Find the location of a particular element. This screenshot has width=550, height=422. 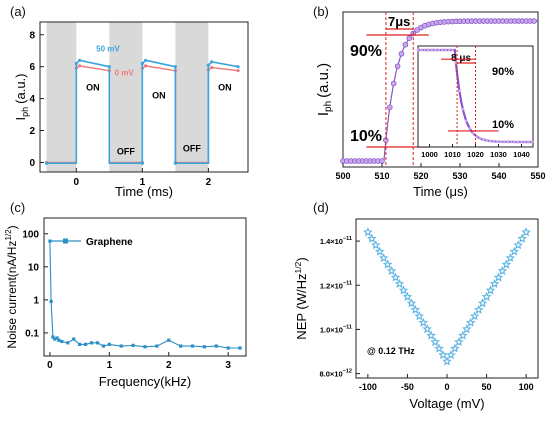

panel-letter: (a) is located at coordinates (18, 11).